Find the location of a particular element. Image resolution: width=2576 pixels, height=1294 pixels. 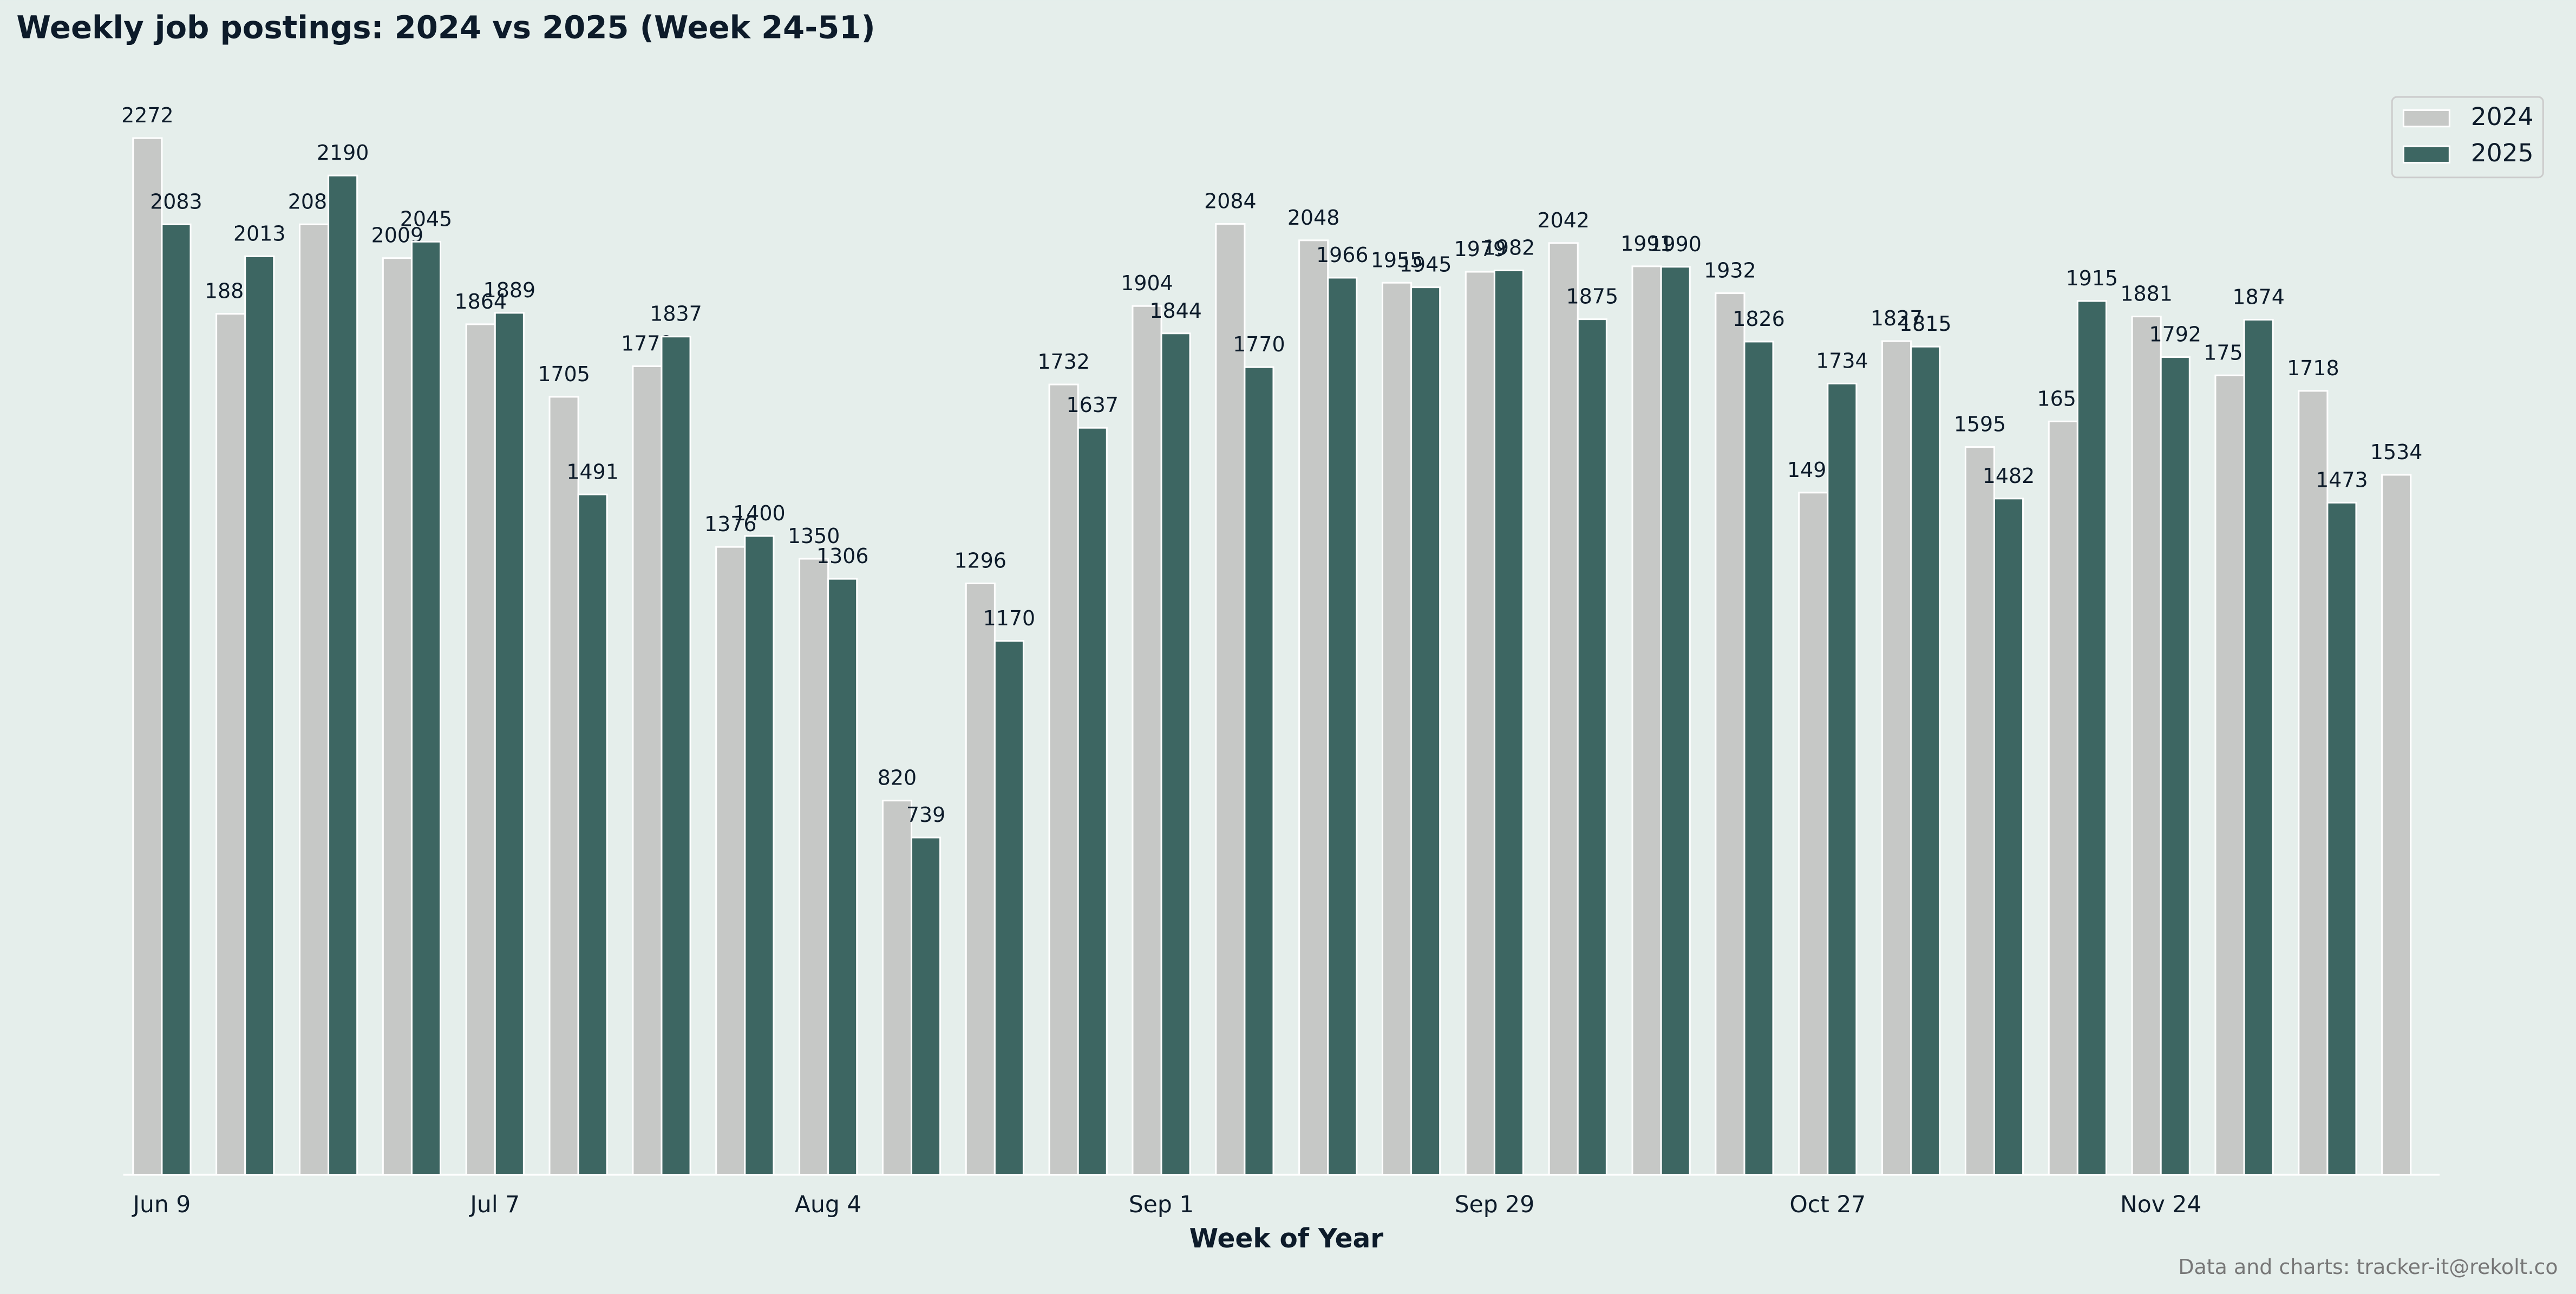

value-label: 2013 is located at coordinates (259, 233).